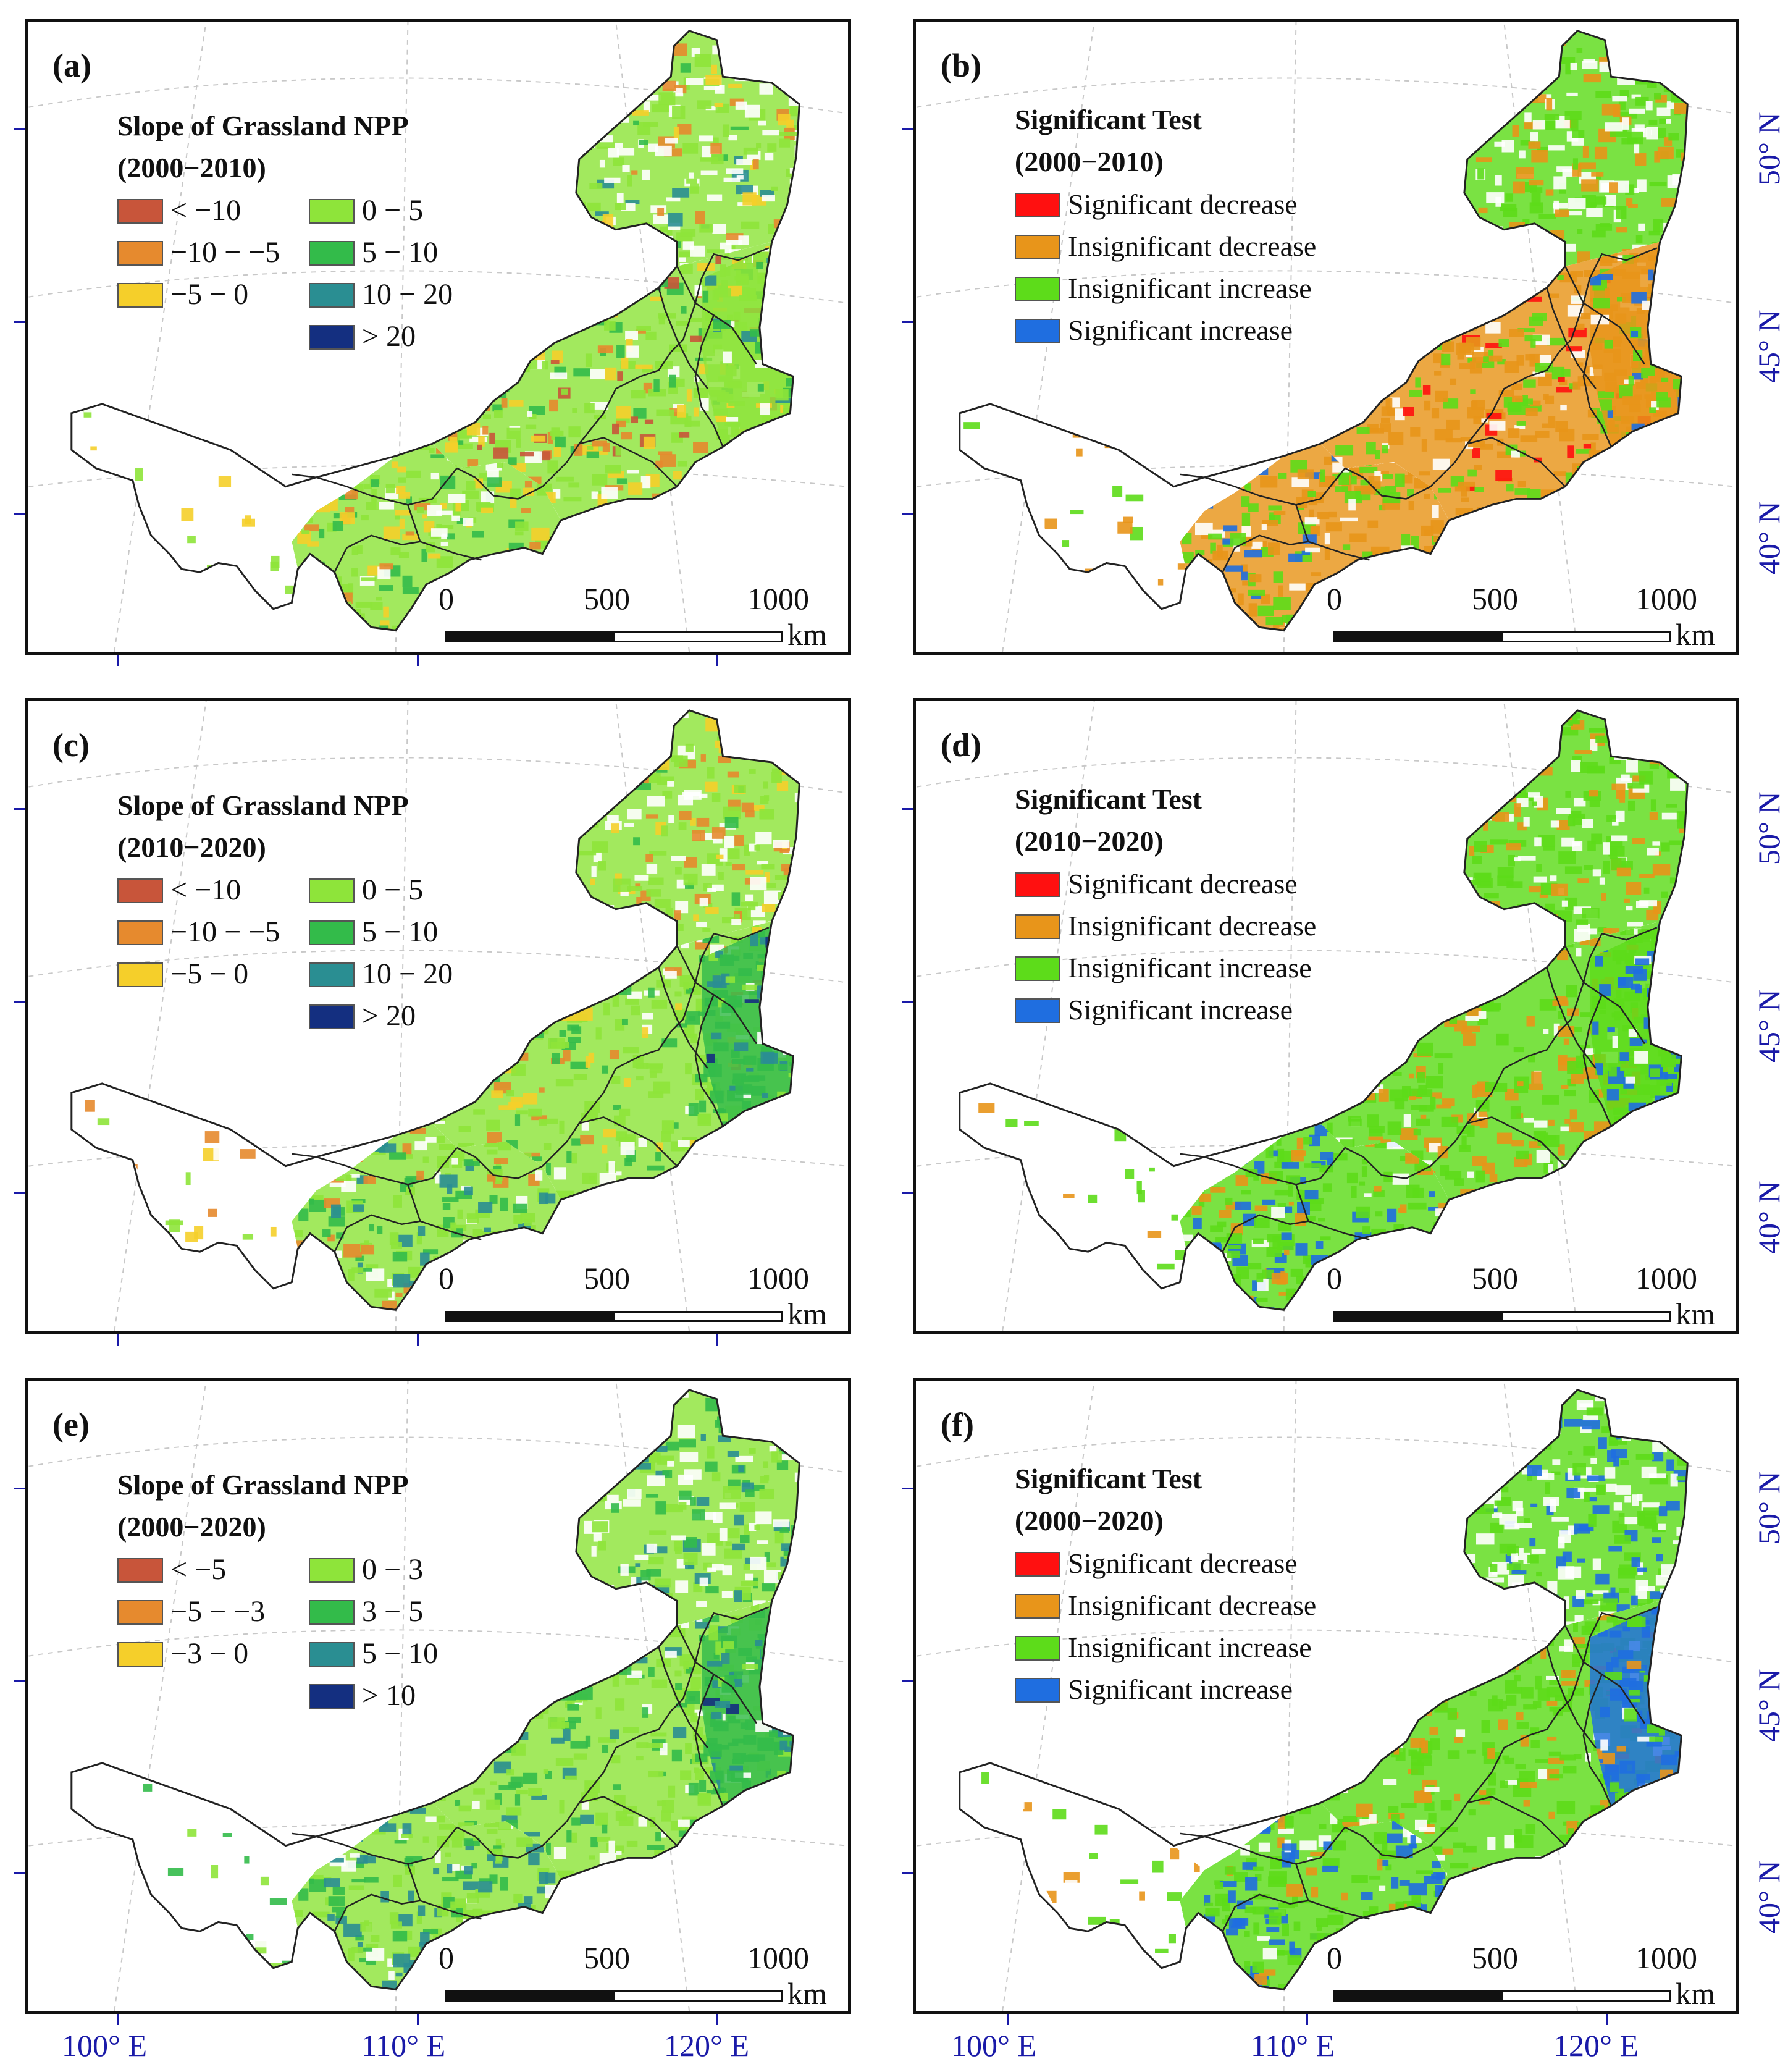 The image size is (1788, 2072). What do you see at coordinates (366, 211) in the screenshot?
I see `legend-item: 0 − 5` at bounding box center [366, 211].